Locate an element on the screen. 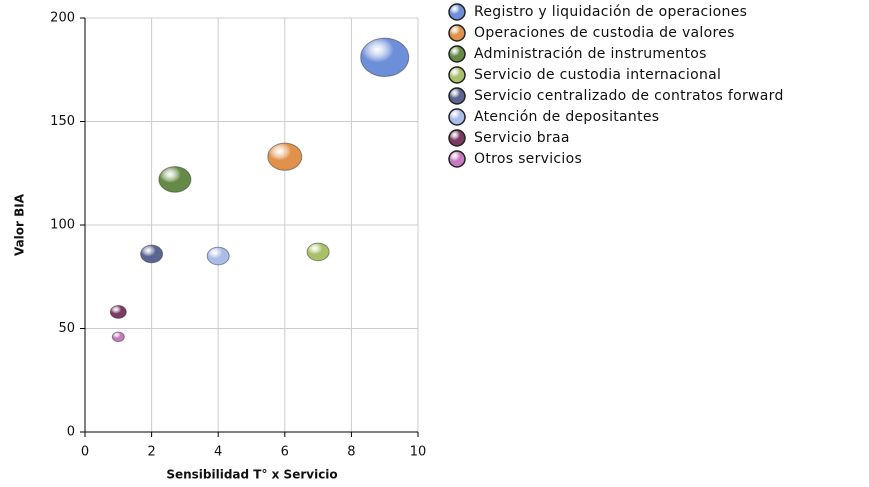 The image size is (869, 487). x-tick-label: 6 is located at coordinates (285, 452).